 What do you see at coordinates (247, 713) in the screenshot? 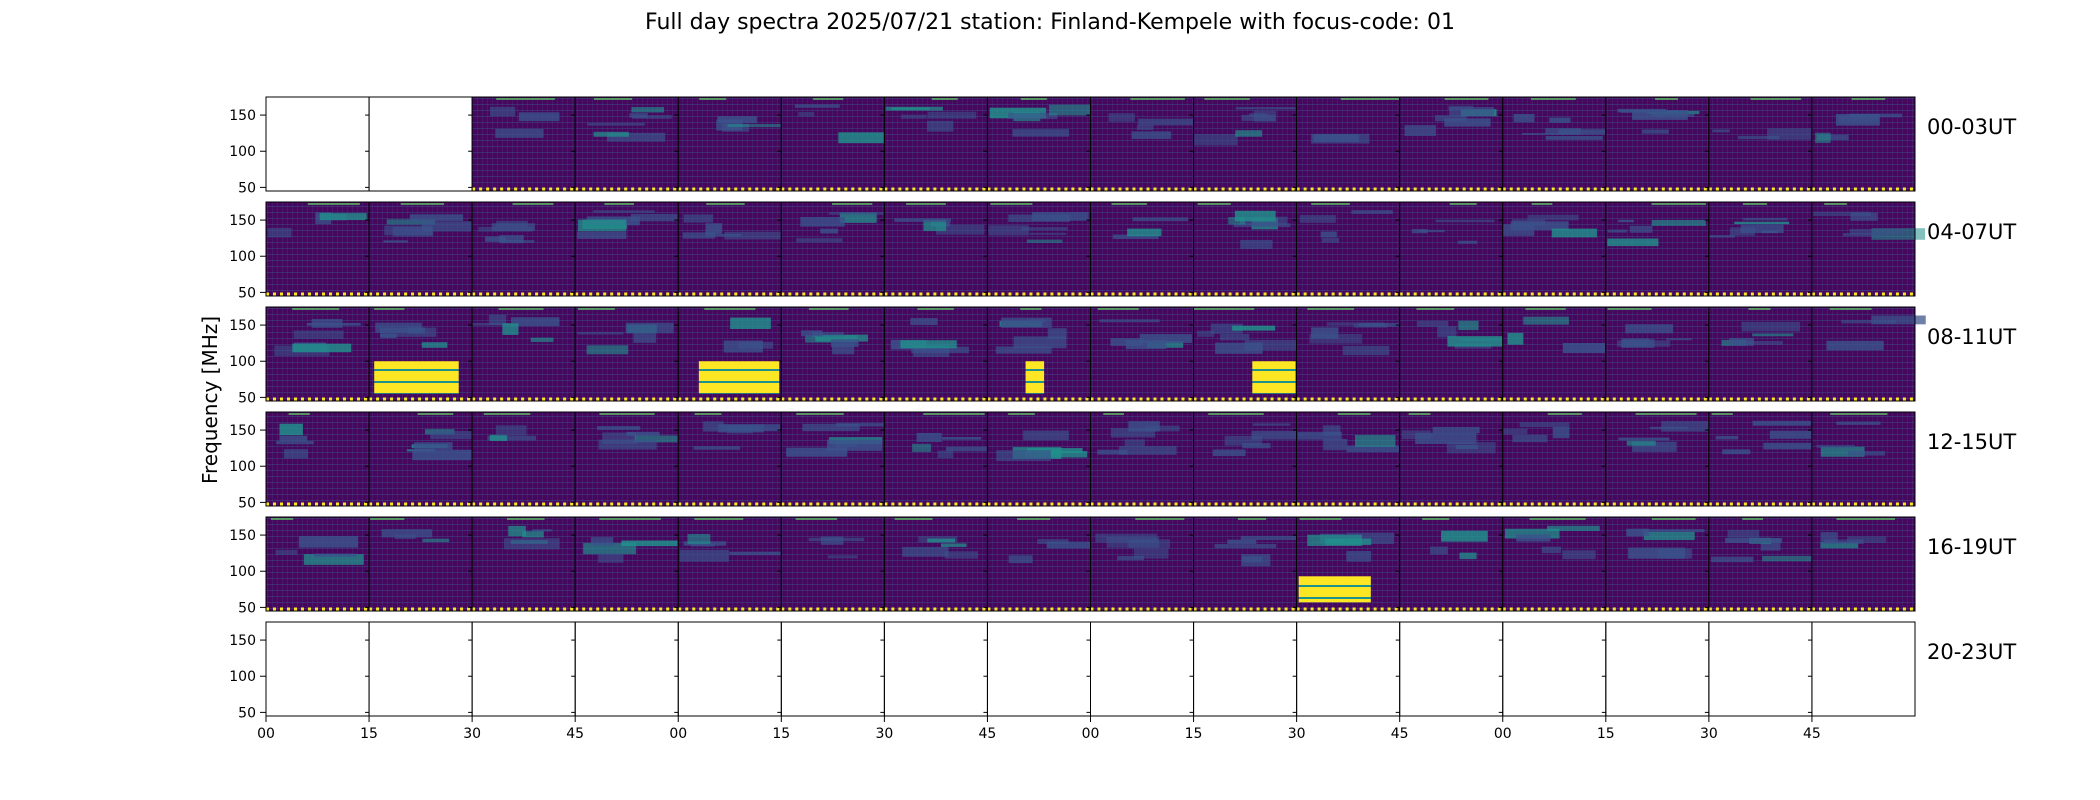
I see `y-tick-label: 50` at bounding box center [247, 713].